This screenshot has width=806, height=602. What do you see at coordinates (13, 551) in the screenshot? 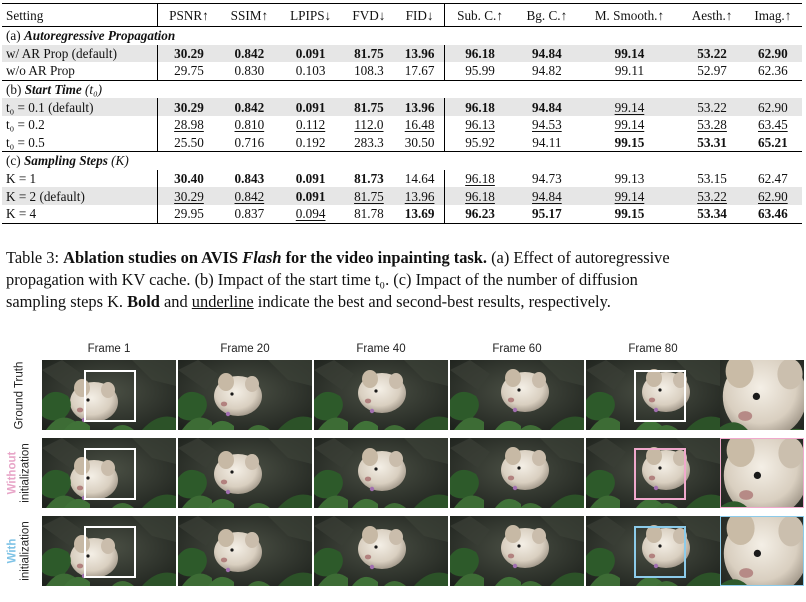
I see `row-label-accent: With` at bounding box center [13, 551].